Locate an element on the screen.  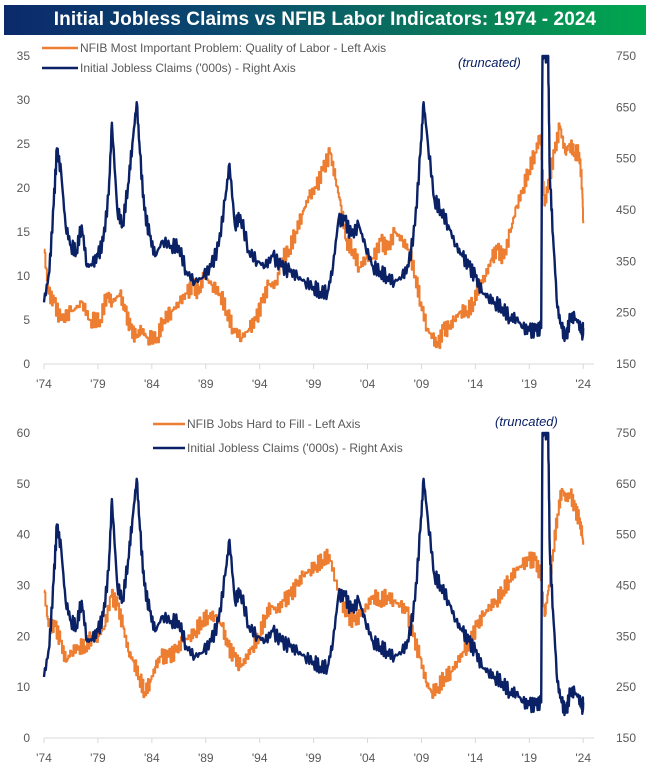
legend-label-nfib: NFIB Jobs Hard to Fill - Left Axis is located at coordinates (273, 424).